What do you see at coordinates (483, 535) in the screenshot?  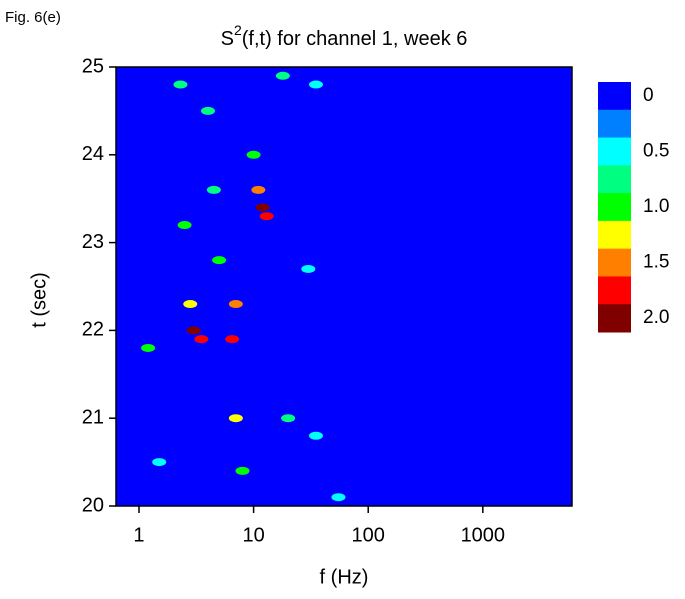 I see `x-tick-label: 1000` at bounding box center [483, 535].